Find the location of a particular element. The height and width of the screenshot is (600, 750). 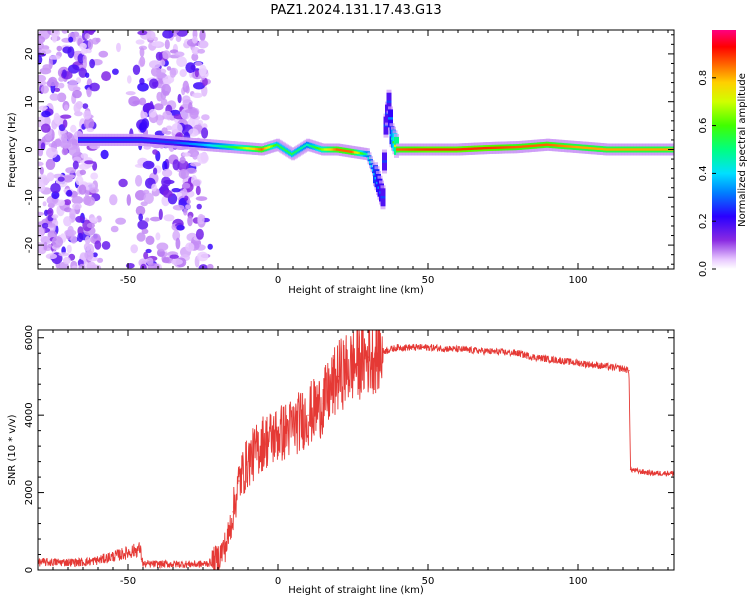

x-tick-label: 0 is located at coordinates (278, 581).